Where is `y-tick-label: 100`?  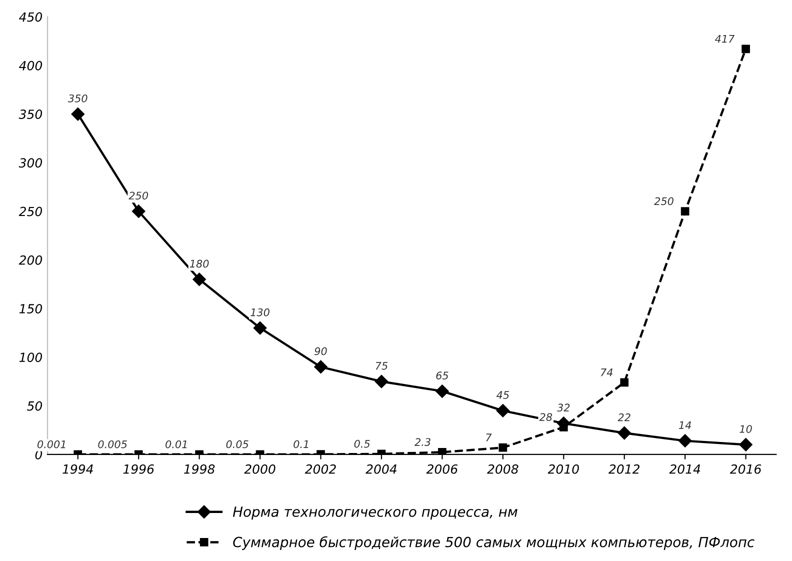
y-tick-label: 100 is located at coordinates (30, 357).